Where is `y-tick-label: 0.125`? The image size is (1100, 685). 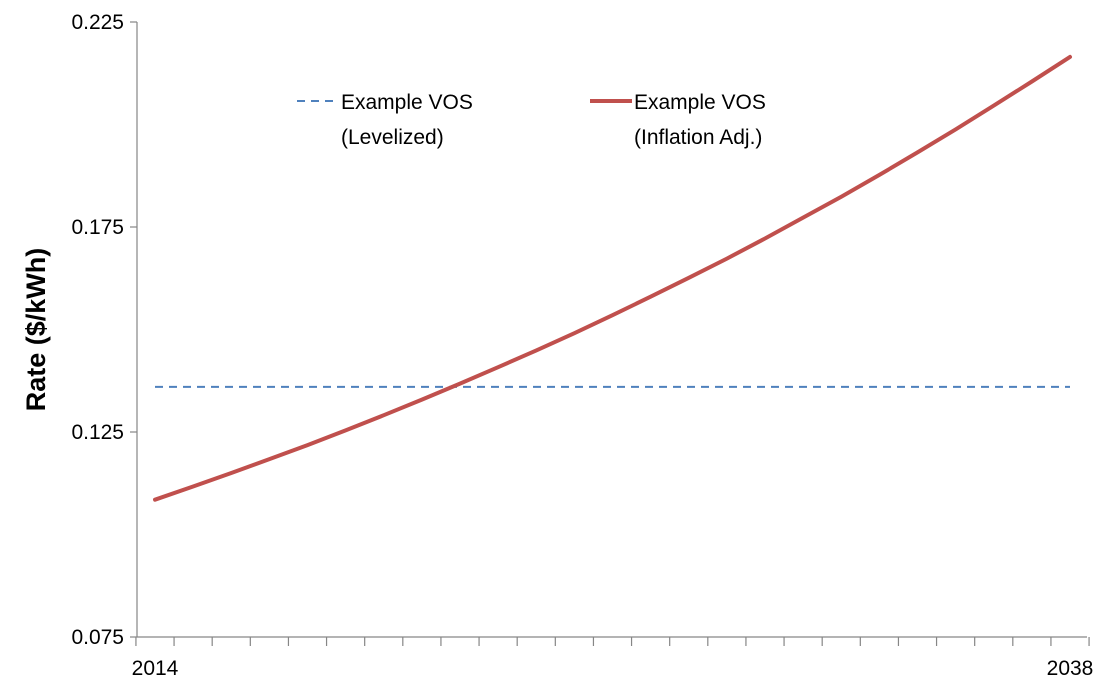
y-tick-label: 0.125 is located at coordinates (97, 432).